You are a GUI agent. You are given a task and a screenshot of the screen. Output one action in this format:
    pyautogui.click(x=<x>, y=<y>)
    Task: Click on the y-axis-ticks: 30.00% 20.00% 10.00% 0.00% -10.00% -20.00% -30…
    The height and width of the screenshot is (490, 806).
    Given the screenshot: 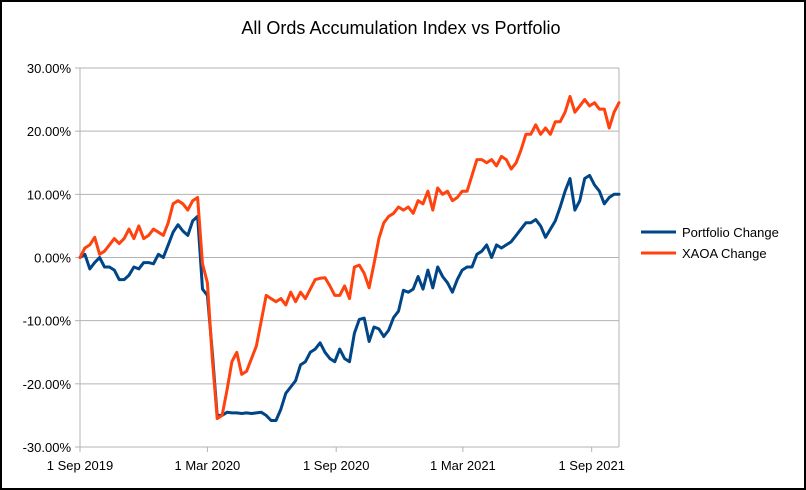 What is the action you would take?
    pyautogui.click(x=51, y=258)
    